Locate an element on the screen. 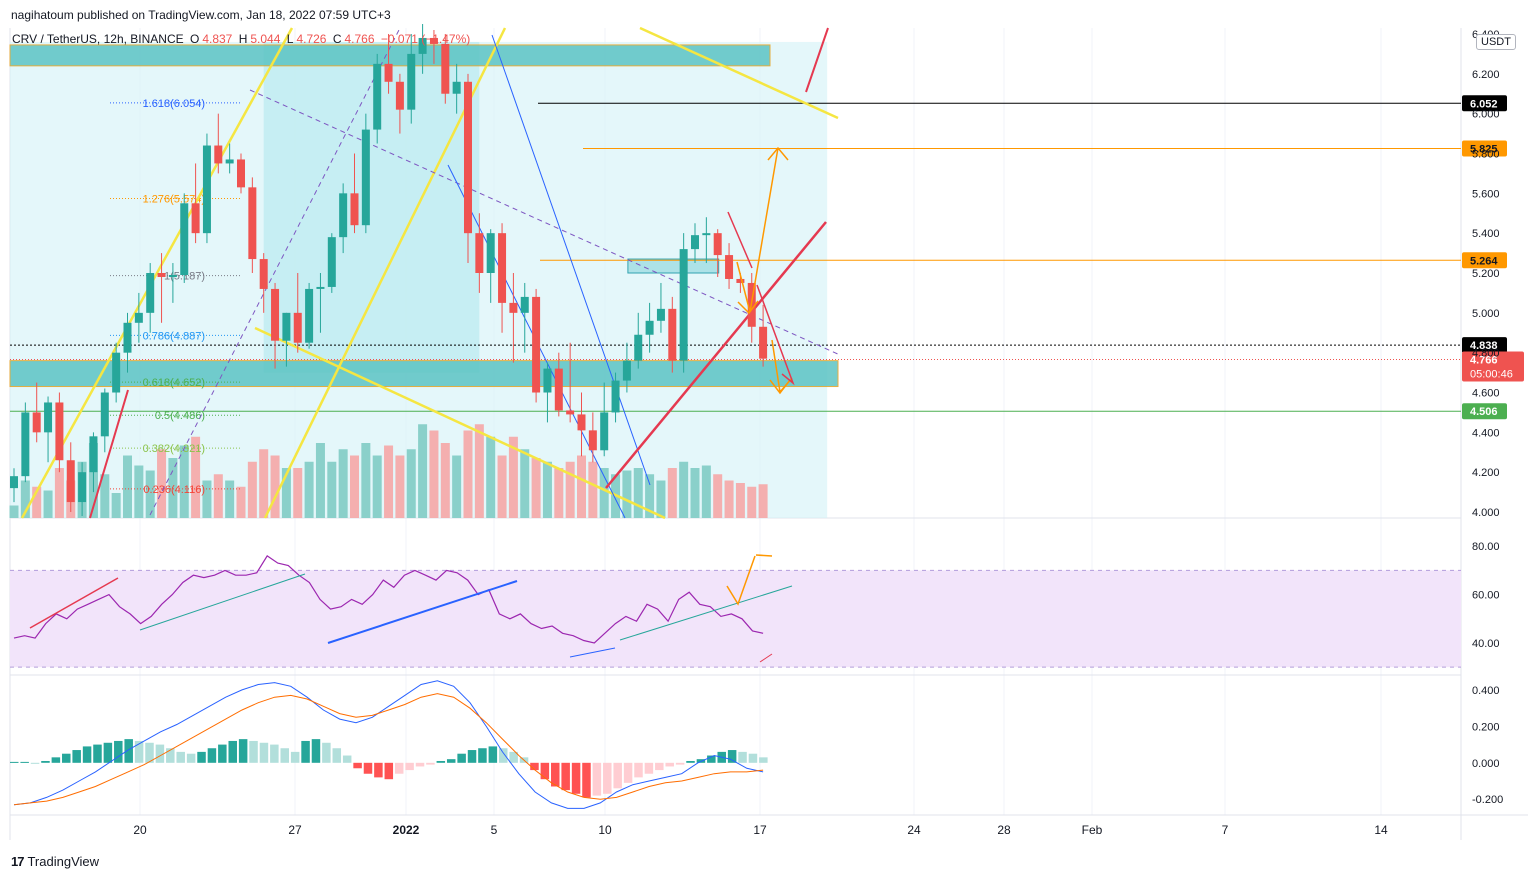 This screenshot has height=880, width=1539. yellow-channel-line is located at coordinates (157, 273).